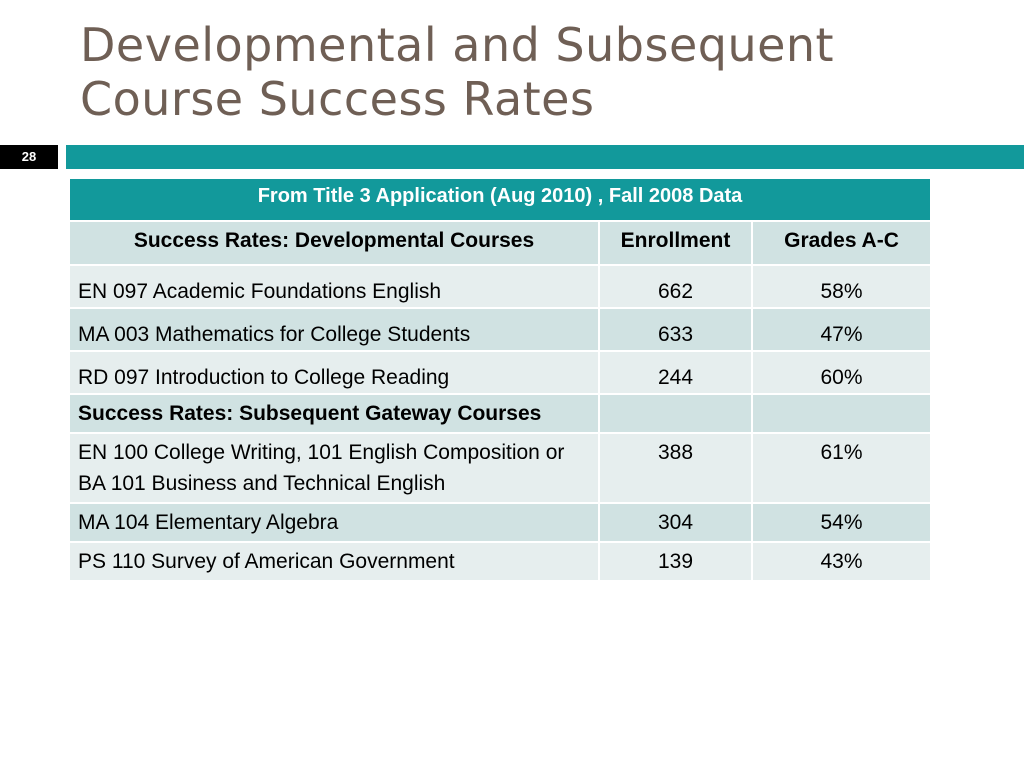  Describe the element at coordinates (675, 329) in the screenshot. I see `enrollment-cell: 633` at that location.